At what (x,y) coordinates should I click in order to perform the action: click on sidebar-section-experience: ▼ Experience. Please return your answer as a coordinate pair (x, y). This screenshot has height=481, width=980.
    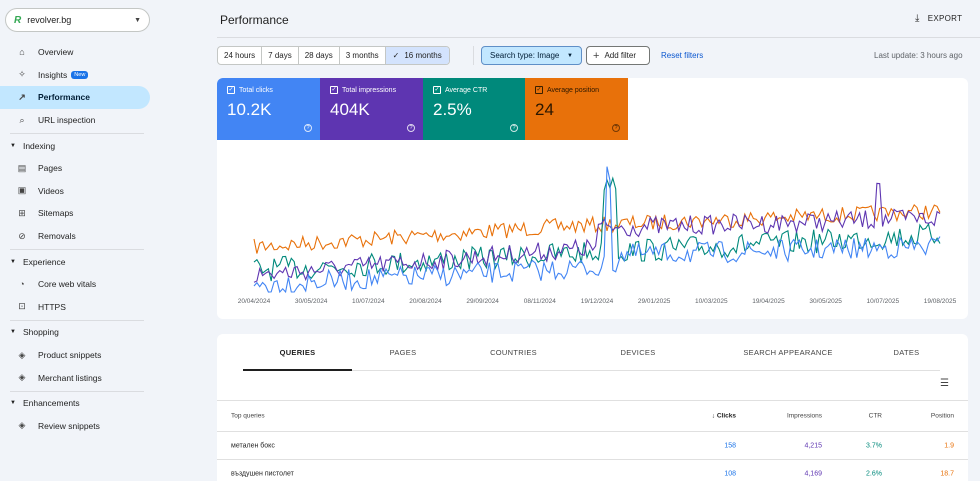
    Looking at the image, I should click on (80, 261).